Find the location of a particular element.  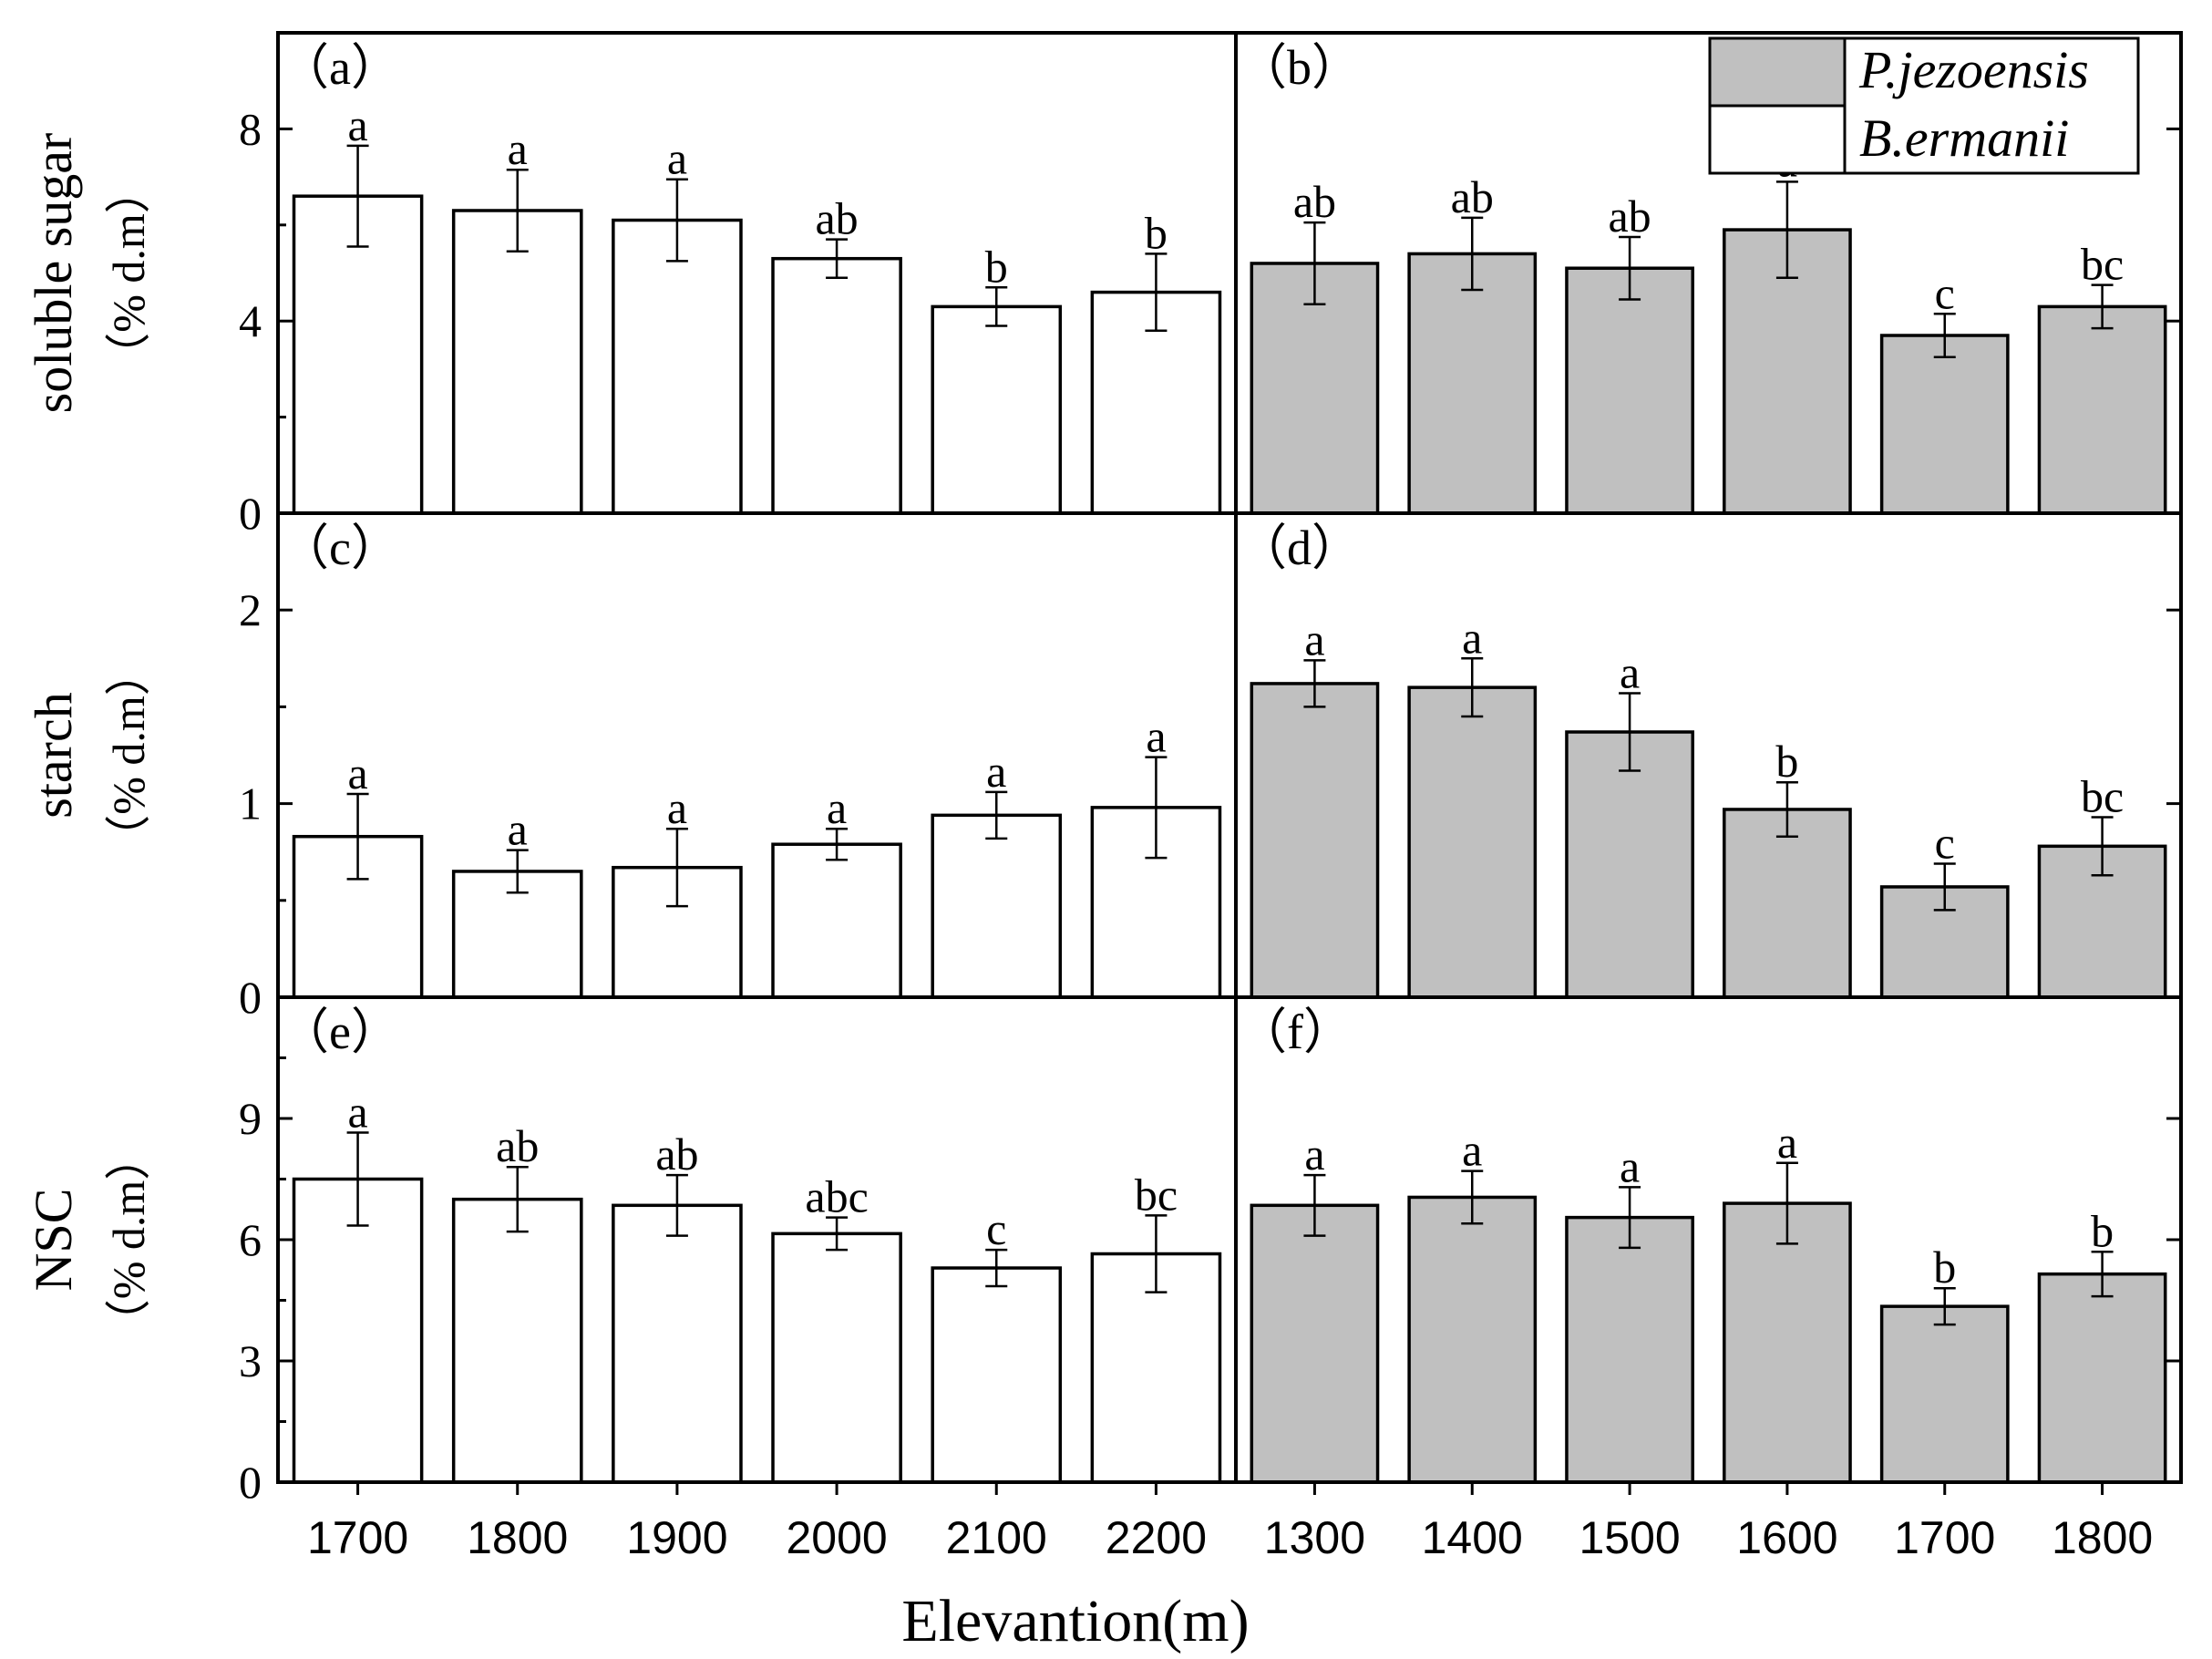

legend-swatch-ermanii is located at coordinates (1777, 139).